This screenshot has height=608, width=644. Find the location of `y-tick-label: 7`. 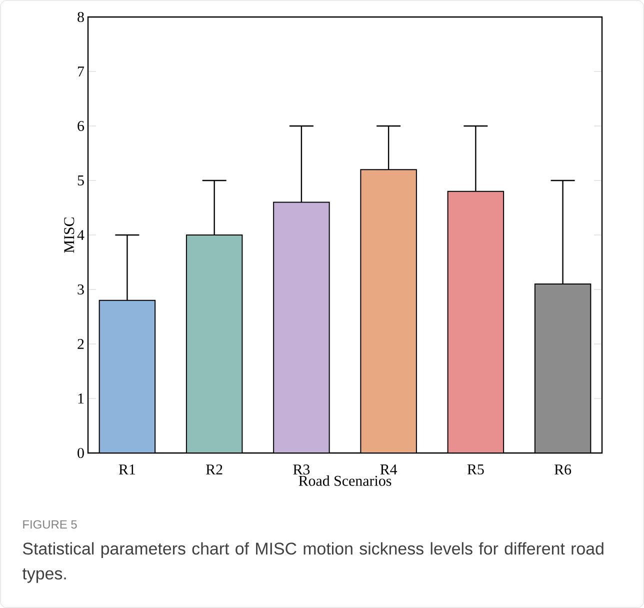

y-tick-label: 7 is located at coordinates (81, 71).